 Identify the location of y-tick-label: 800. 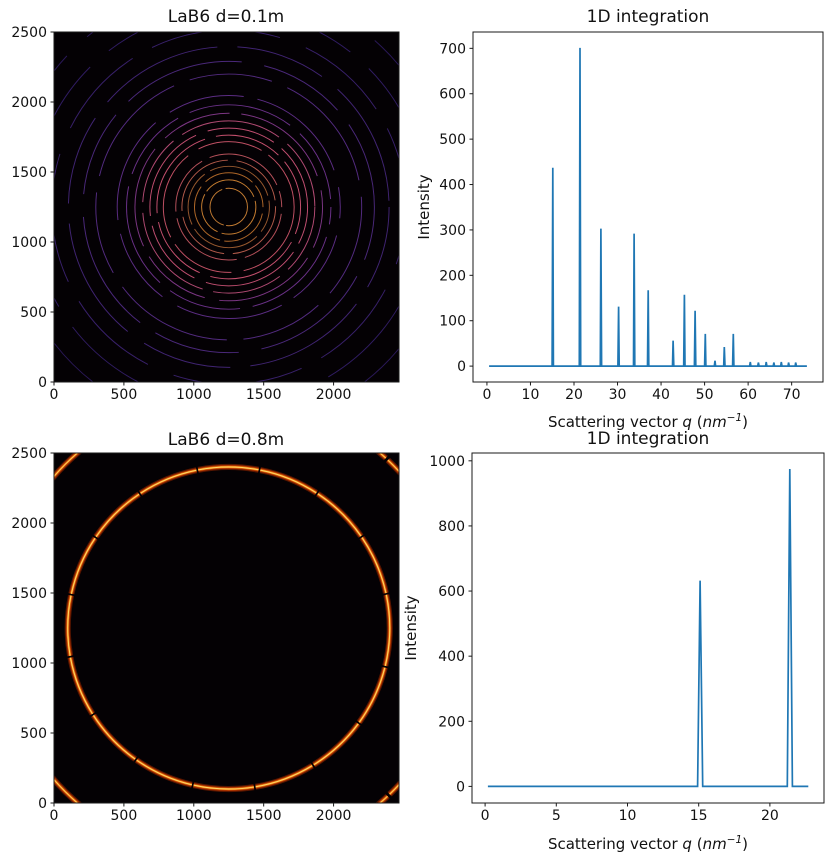
(451, 527).